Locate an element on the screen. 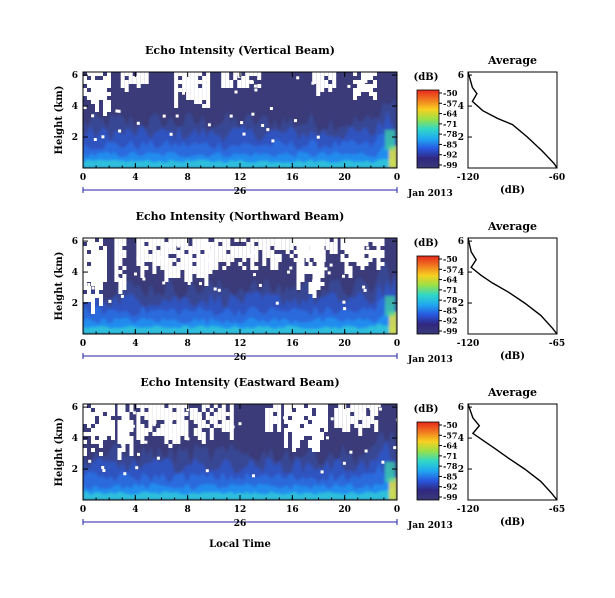 The width and height of the screenshot is (615, 598). average-x-tick-label: -65 is located at coordinates (557, 344).